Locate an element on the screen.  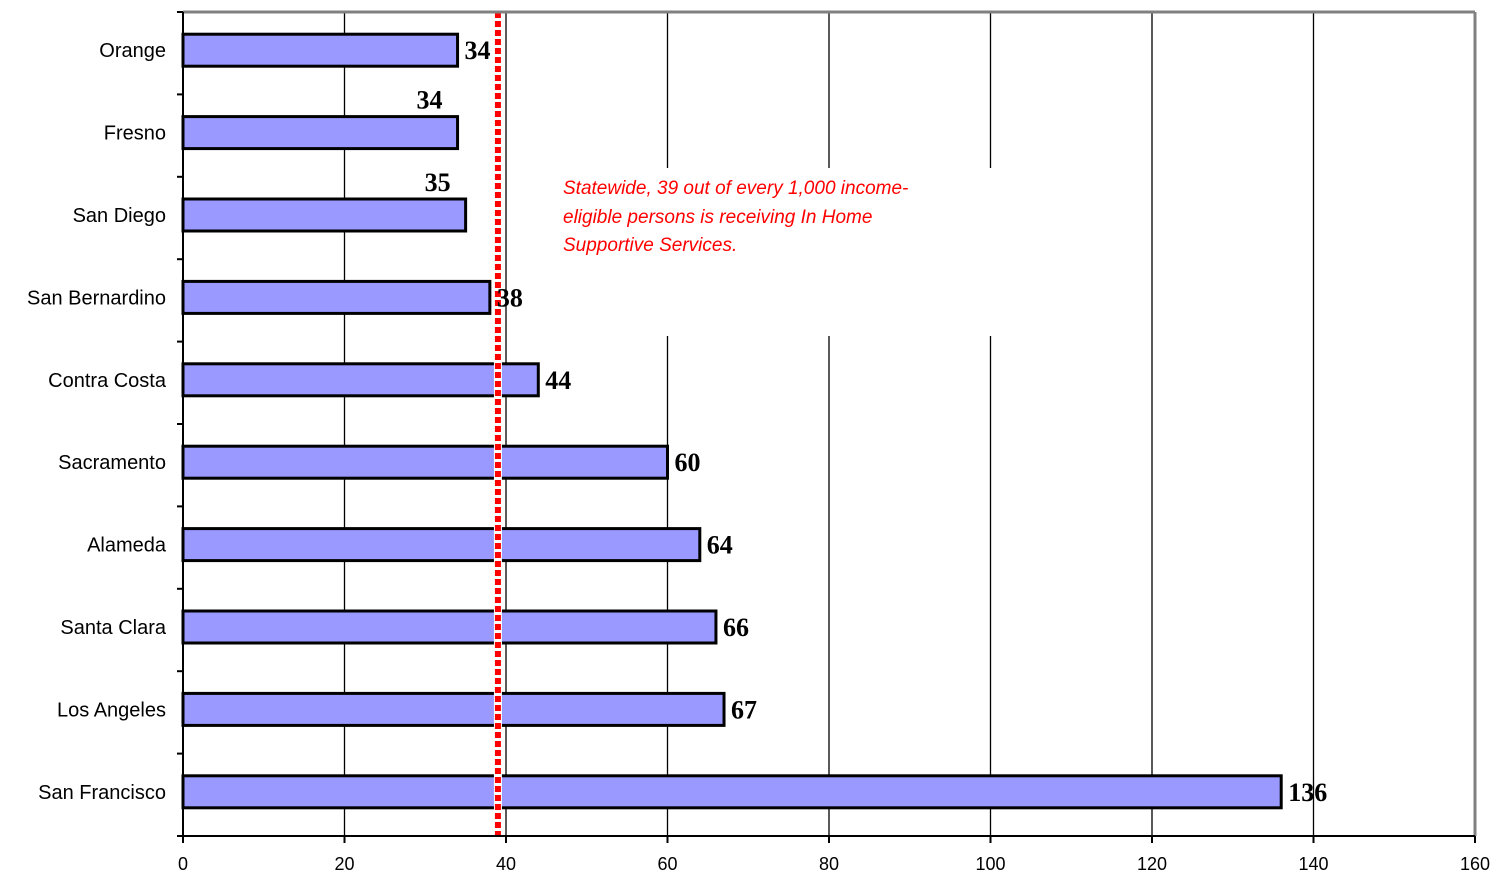
category-label: Alameda is located at coordinates (127, 546).